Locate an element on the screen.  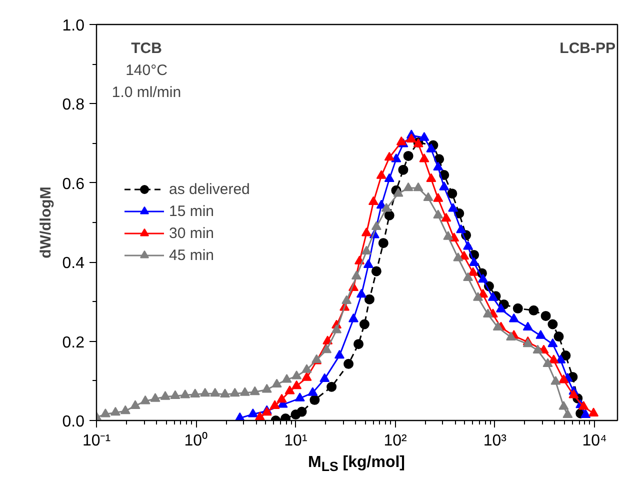
x-tick-label: 10⁴ is located at coordinates (595, 441).